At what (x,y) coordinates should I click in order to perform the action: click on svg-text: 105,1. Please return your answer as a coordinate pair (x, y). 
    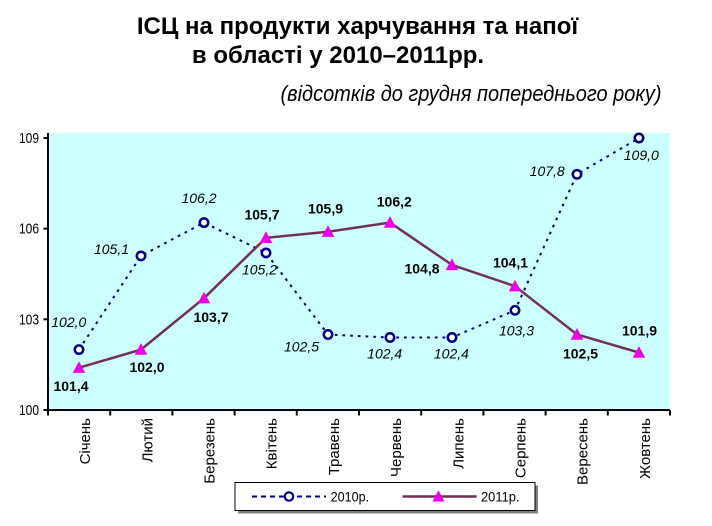
    Looking at the image, I should click on (111, 249).